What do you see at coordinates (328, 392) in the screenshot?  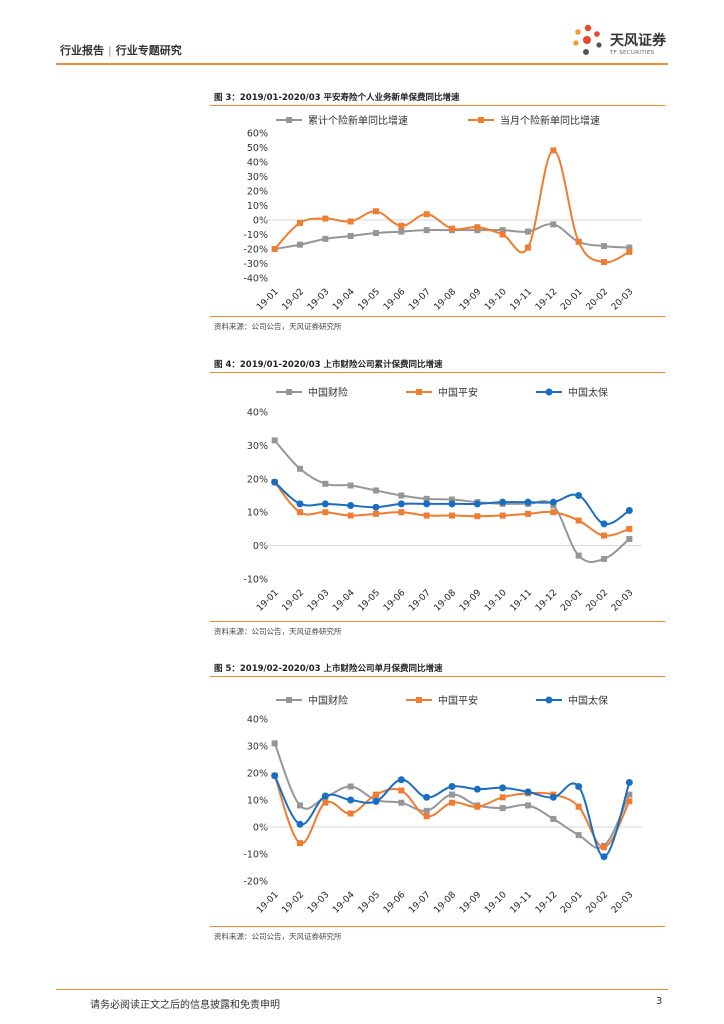 I see `legend-label-0: 中国财险` at bounding box center [328, 392].